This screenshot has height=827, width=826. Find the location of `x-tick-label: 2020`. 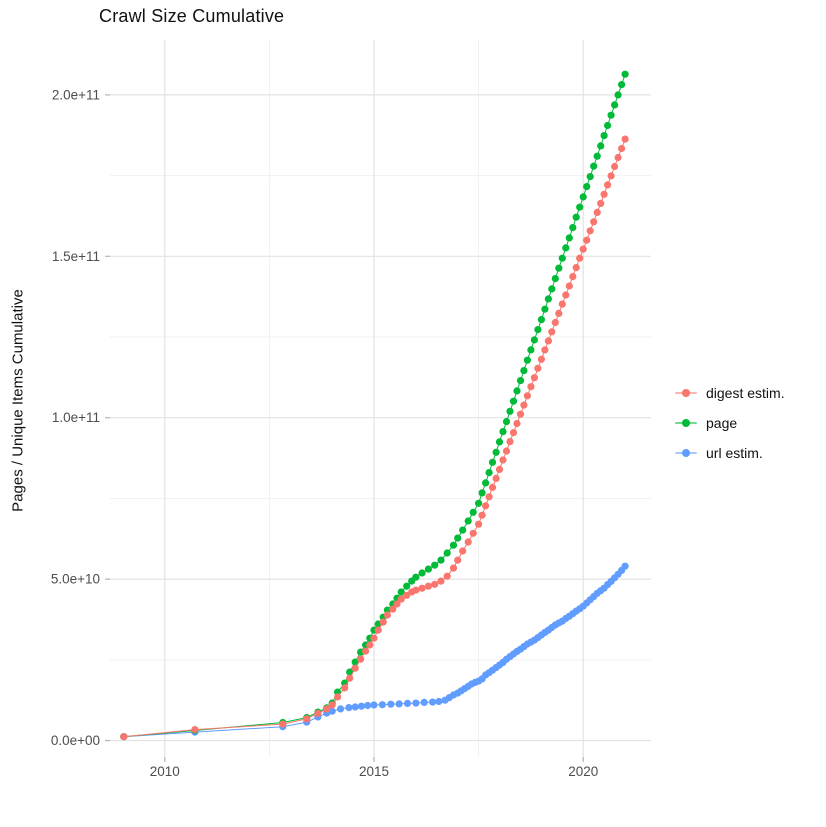

x-tick-label: 2020 is located at coordinates (583, 771).